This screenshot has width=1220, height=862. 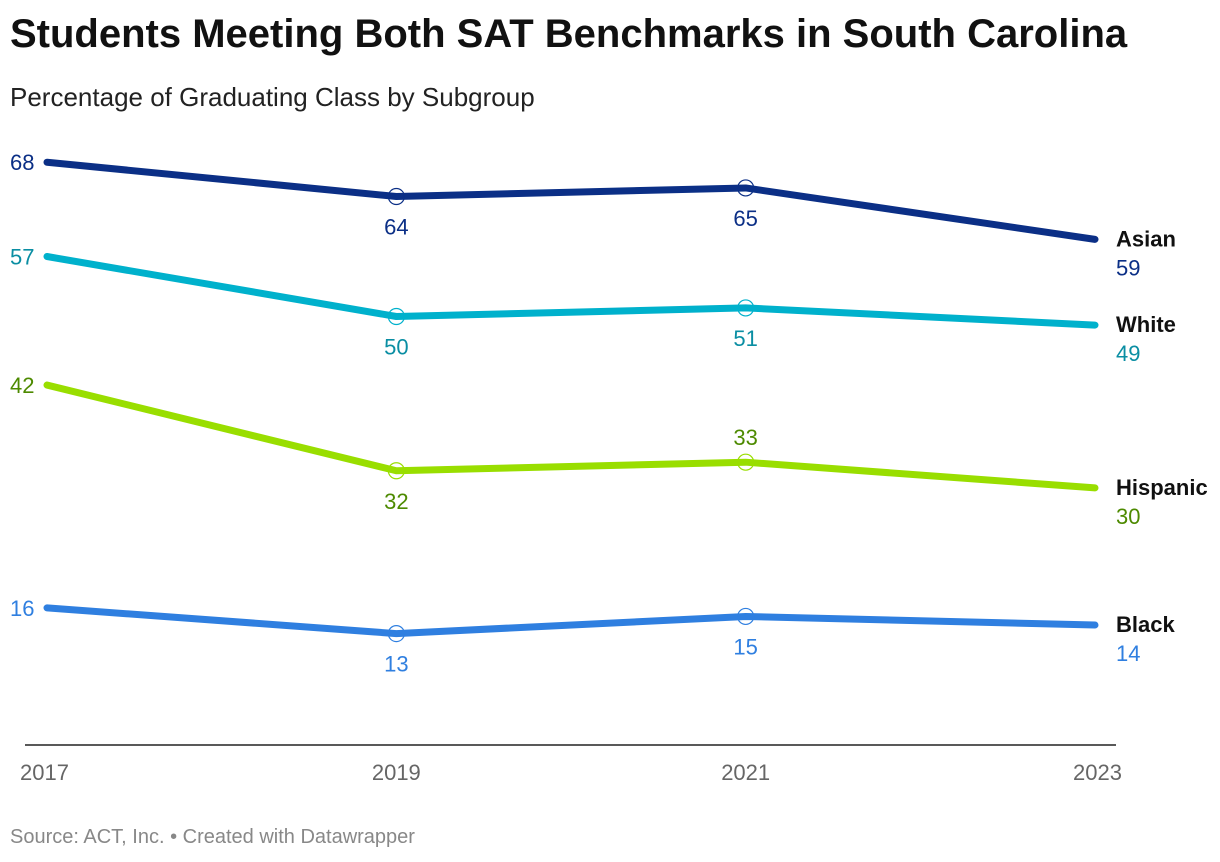 I want to click on x-tick-label: 2019, so click(x=396, y=772).